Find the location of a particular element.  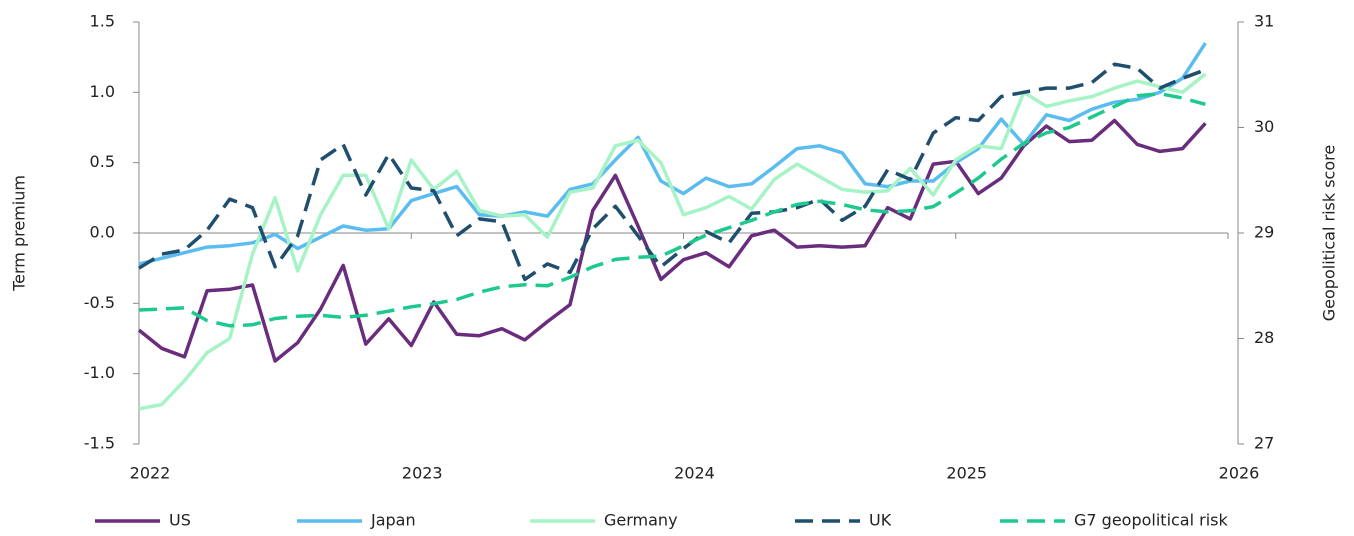

legend-label: US is located at coordinates (180, 520).